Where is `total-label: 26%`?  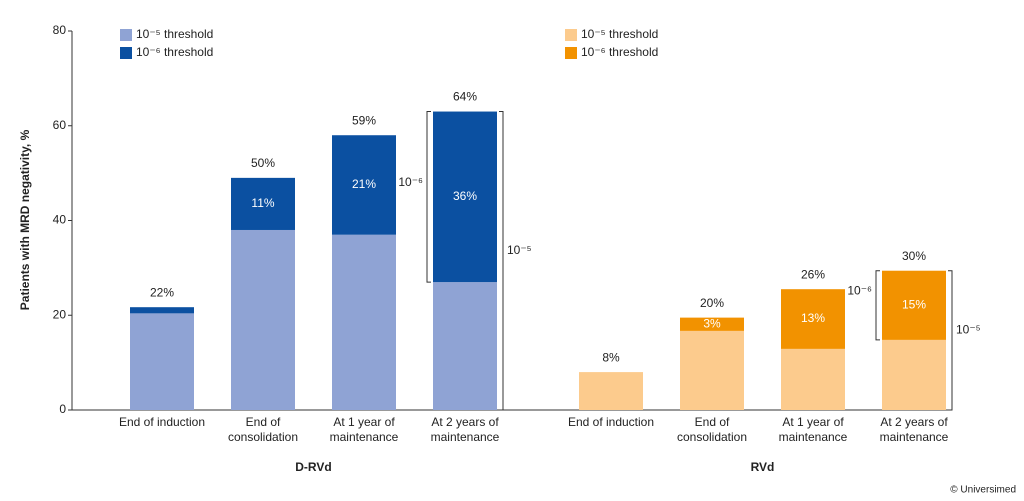 total-label: 26% is located at coordinates (813, 274).